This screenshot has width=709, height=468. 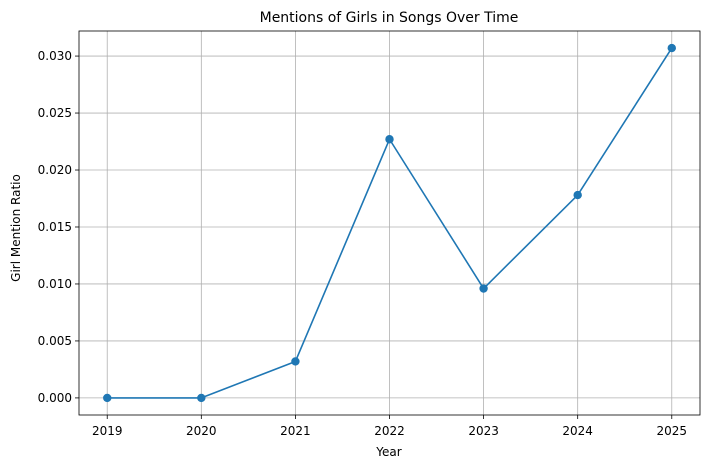 I want to click on y-axis-label: Girl Mention Ratio, so click(x=16, y=228).